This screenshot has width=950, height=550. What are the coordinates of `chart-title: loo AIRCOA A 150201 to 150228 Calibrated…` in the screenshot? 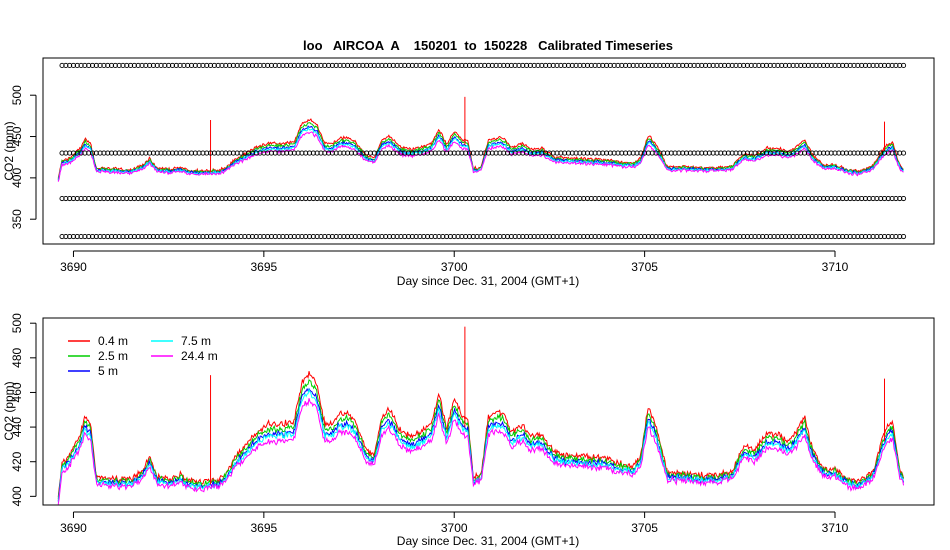 It's located at (488, 45).